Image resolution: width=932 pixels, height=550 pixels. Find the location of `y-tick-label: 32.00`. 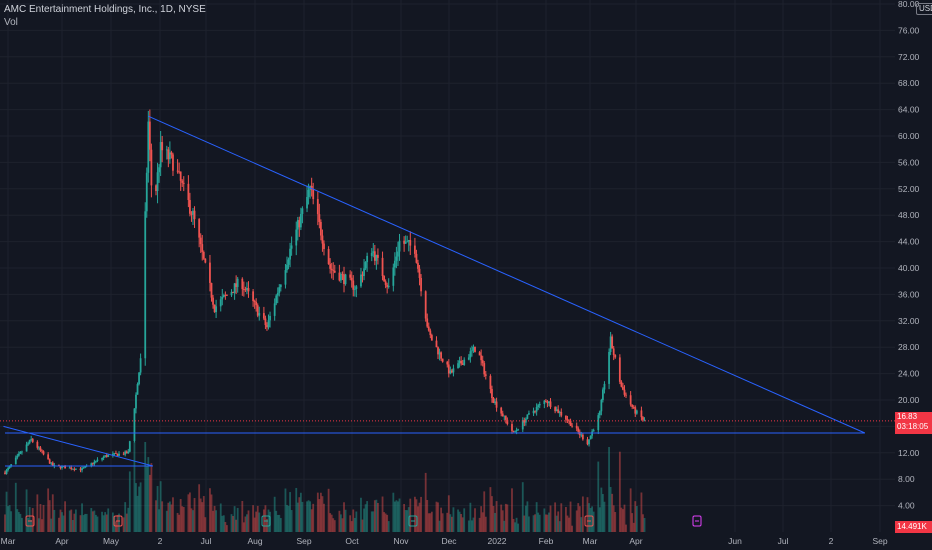

y-tick-label: 32.00 is located at coordinates (909, 321).